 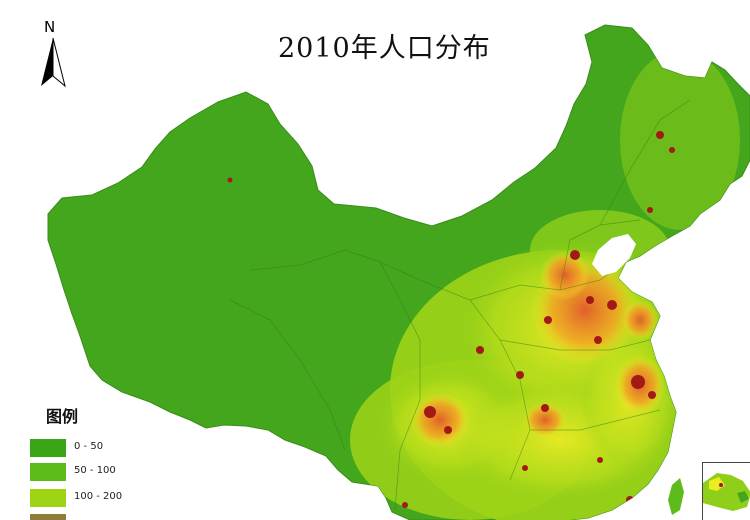 What do you see at coordinates (95, 470) in the screenshot?
I see `legend-label: 50 - 100` at bounding box center [95, 470].